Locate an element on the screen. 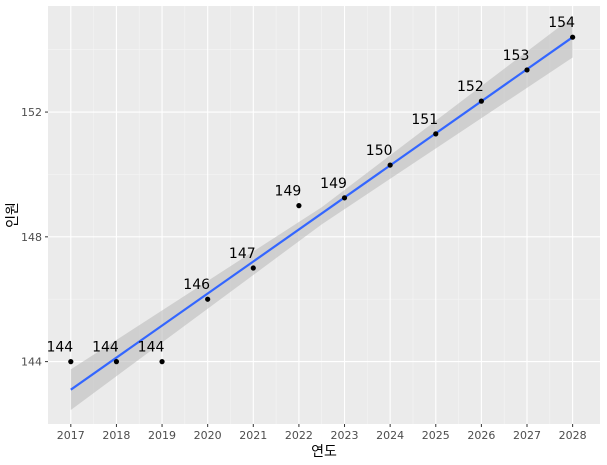 This screenshot has height=465, width=607. data-label: 153 is located at coordinates (516, 56).